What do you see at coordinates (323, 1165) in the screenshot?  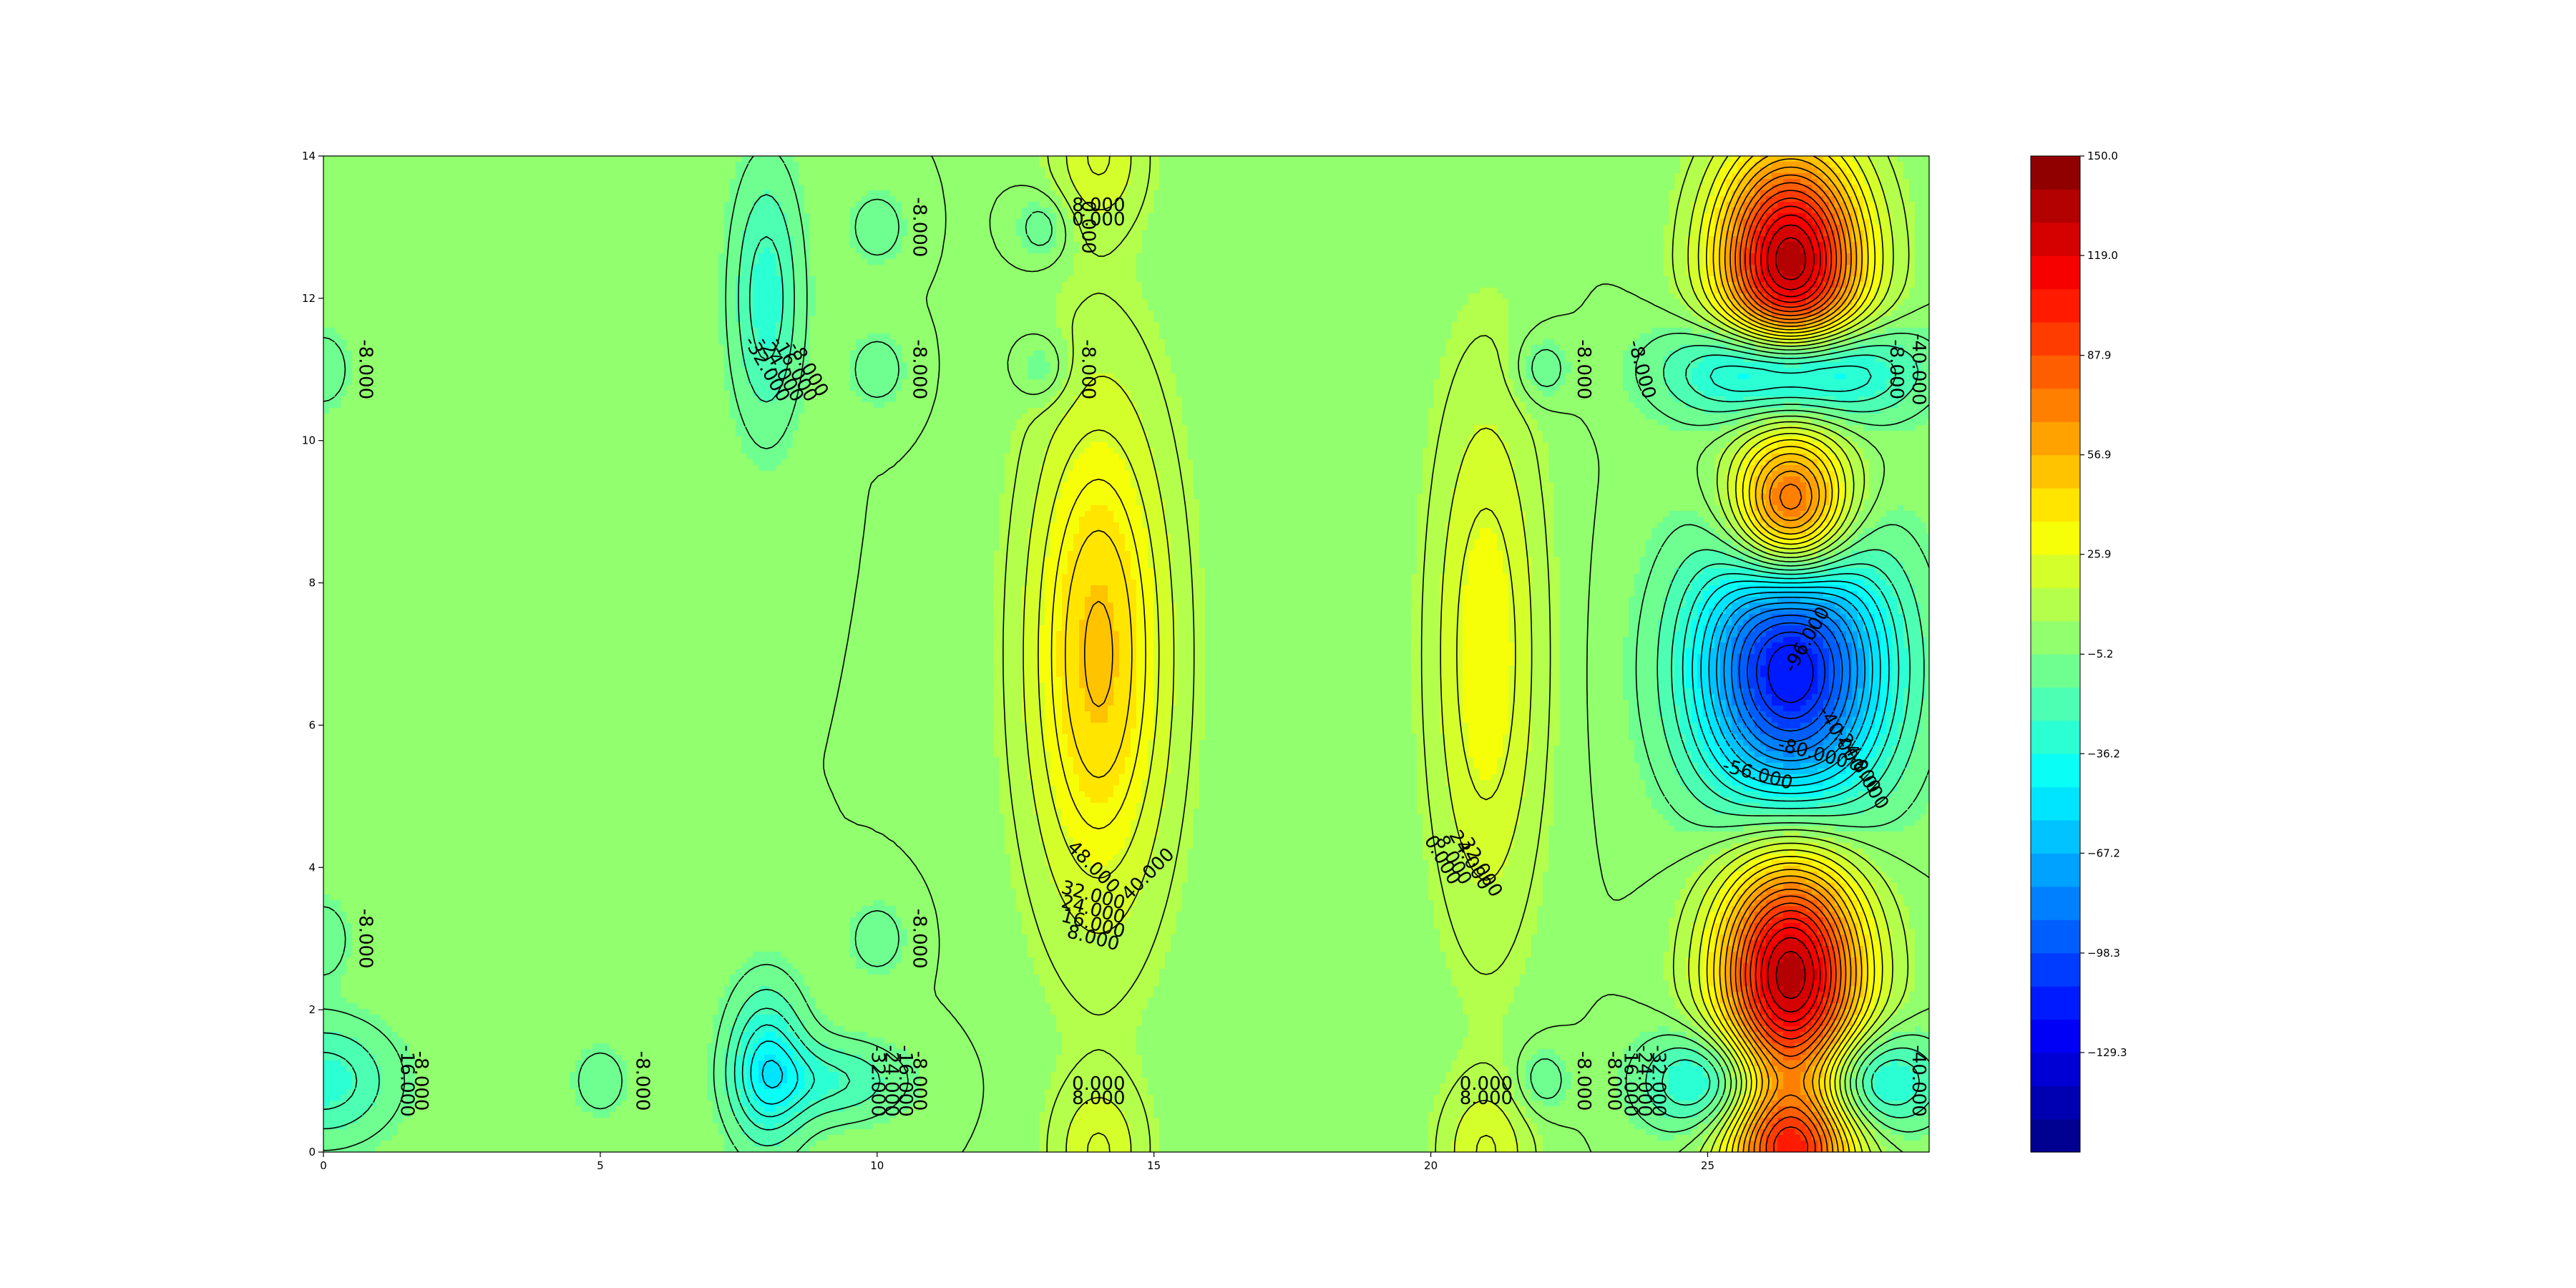 I see `x-tick-label: 0` at bounding box center [323, 1165].